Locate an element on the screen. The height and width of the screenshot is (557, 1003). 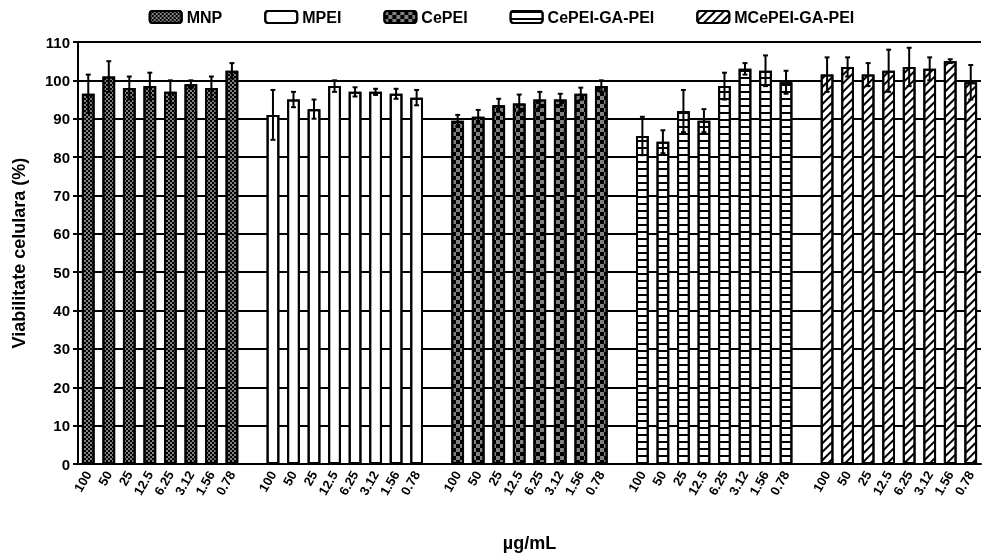
y-tick-label: 100 is located at coordinates (57, 80).